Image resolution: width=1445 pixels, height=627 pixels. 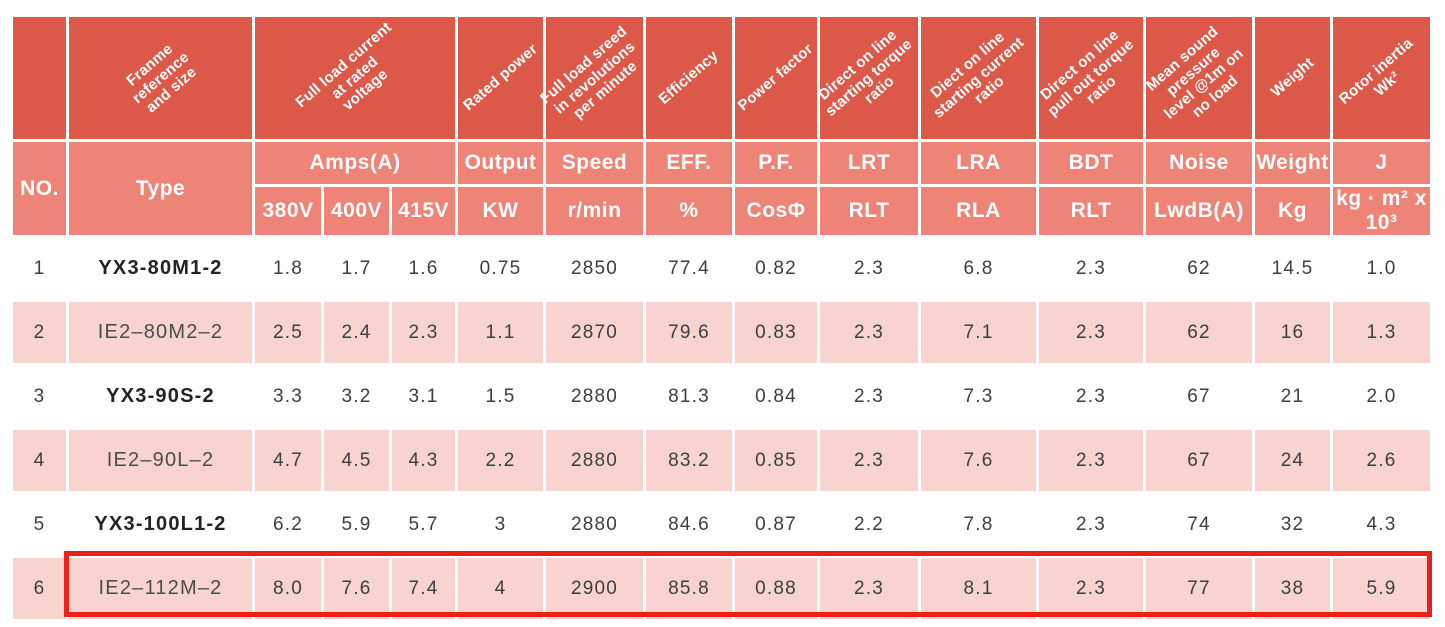 I want to click on cell-380v: 3.3, so click(x=288, y=396).